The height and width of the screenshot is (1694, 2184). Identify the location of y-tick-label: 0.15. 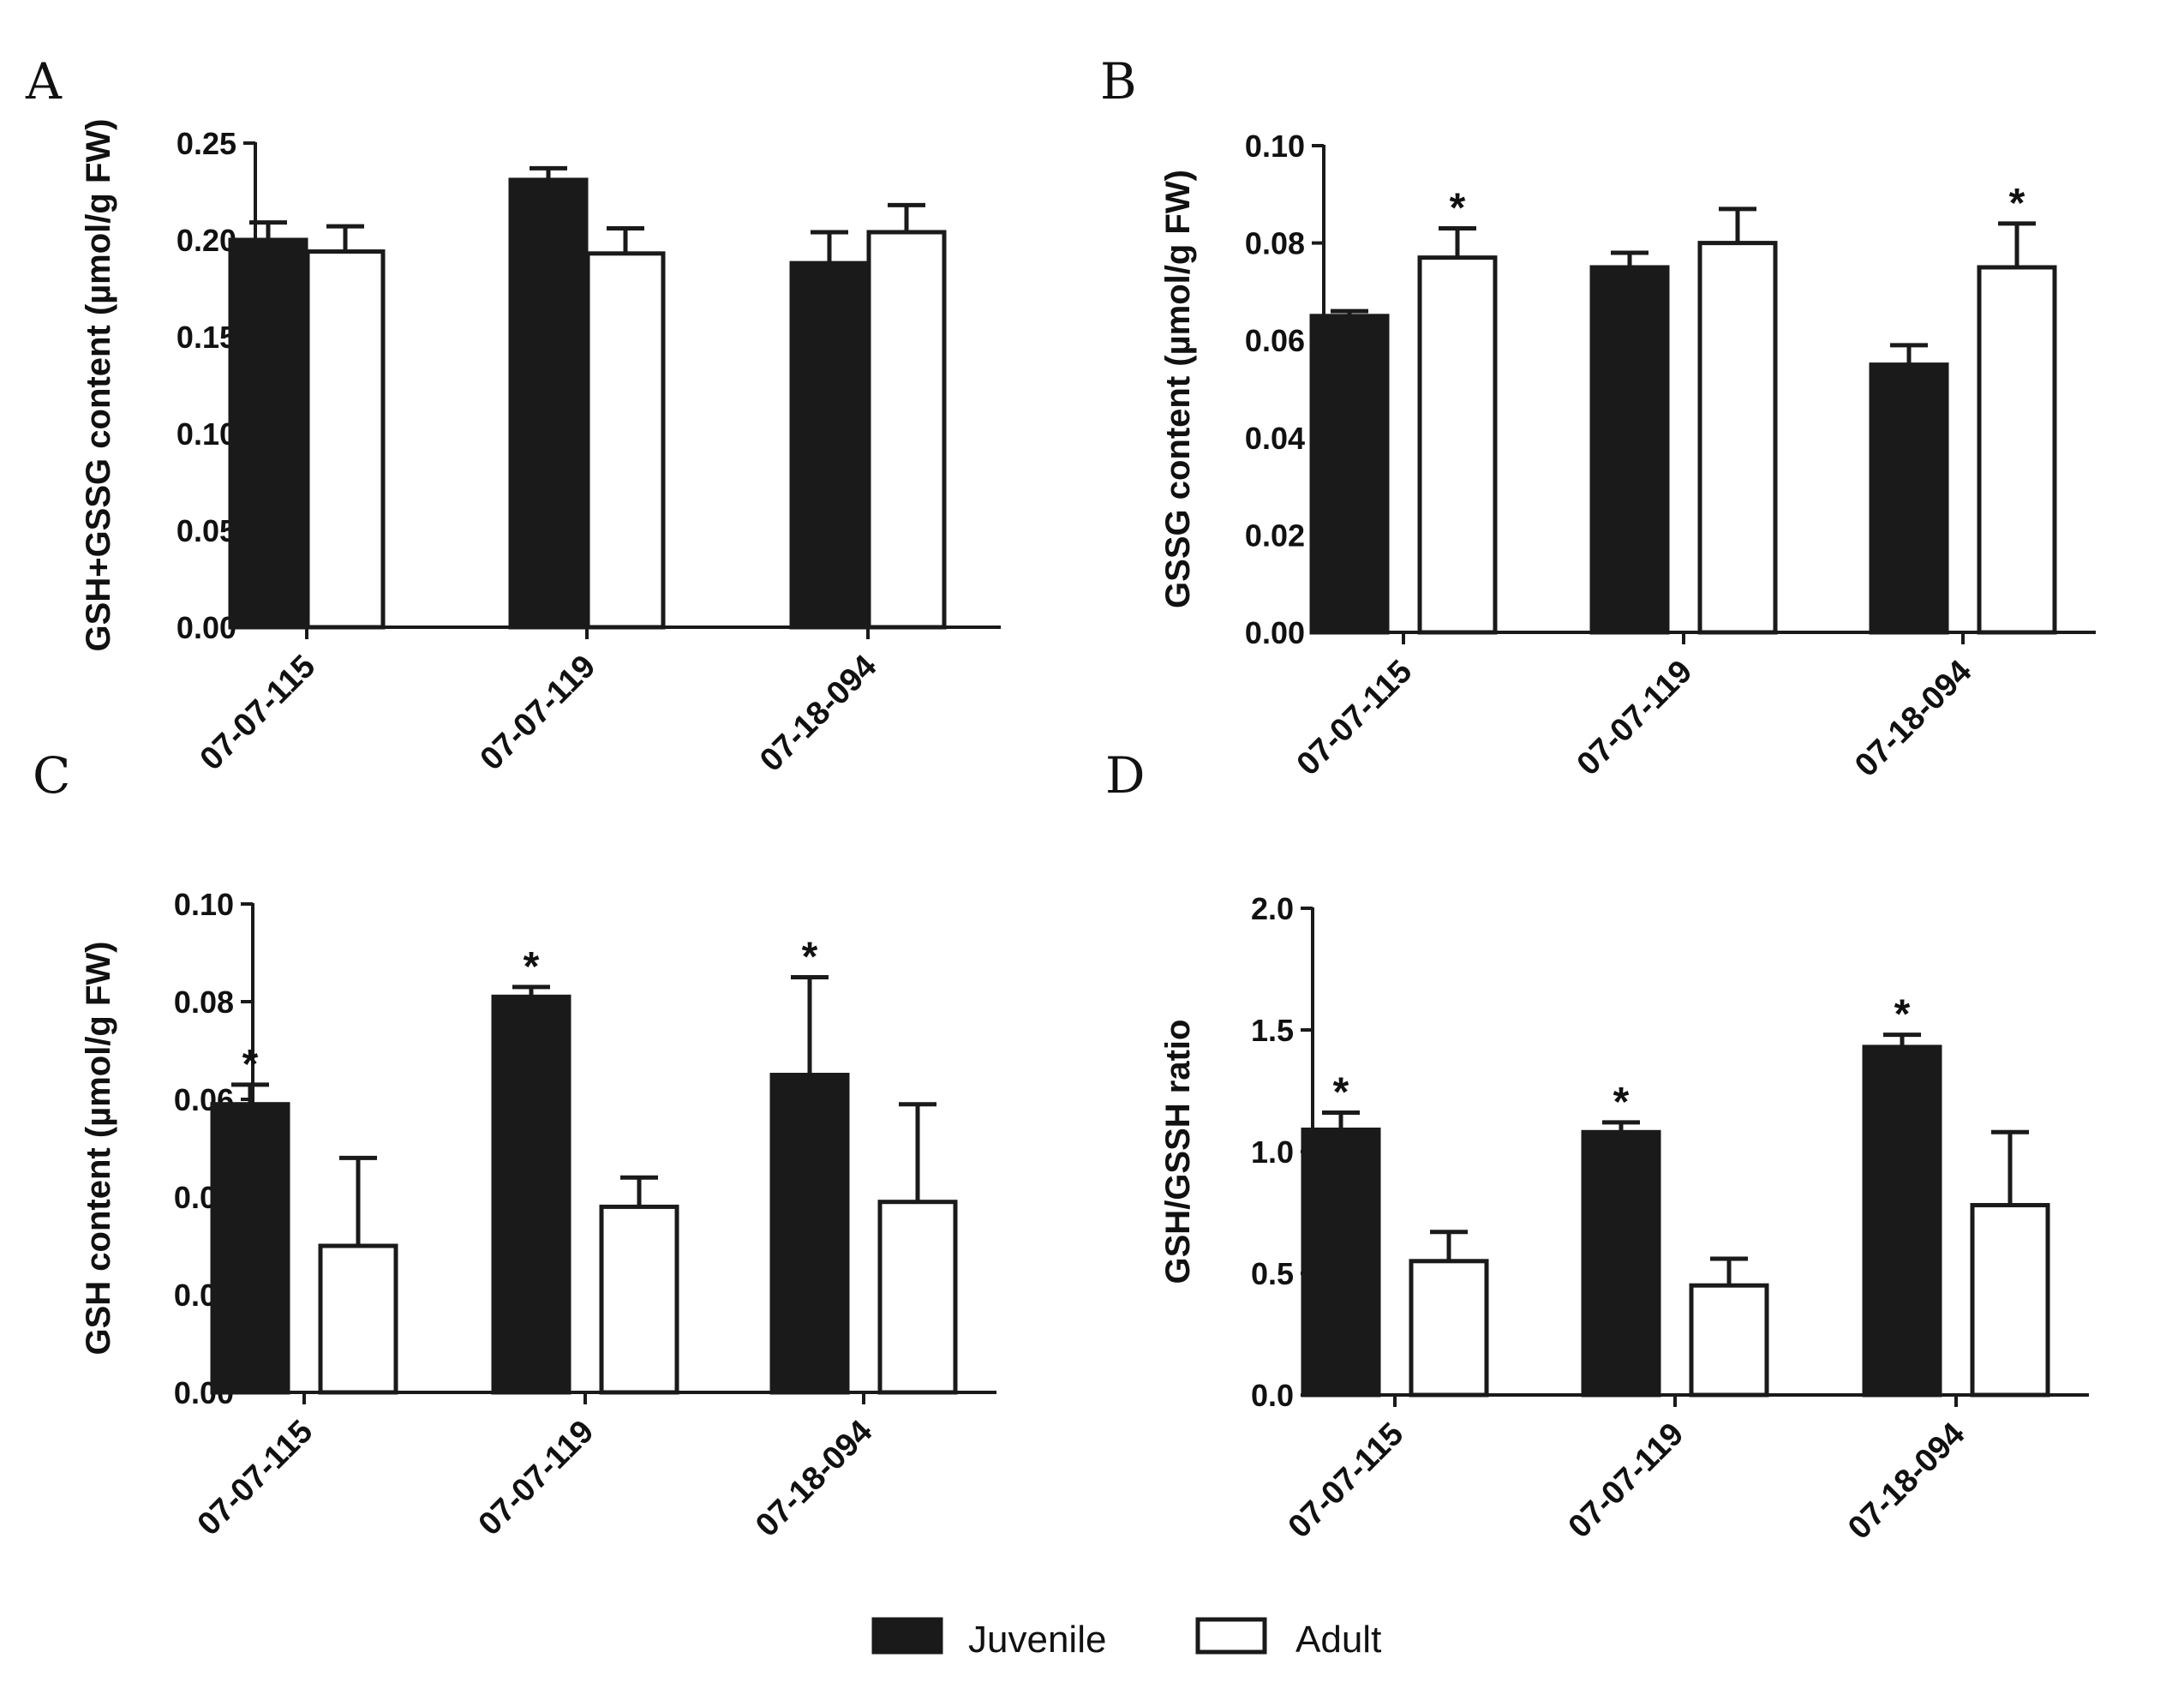
(206, 337).